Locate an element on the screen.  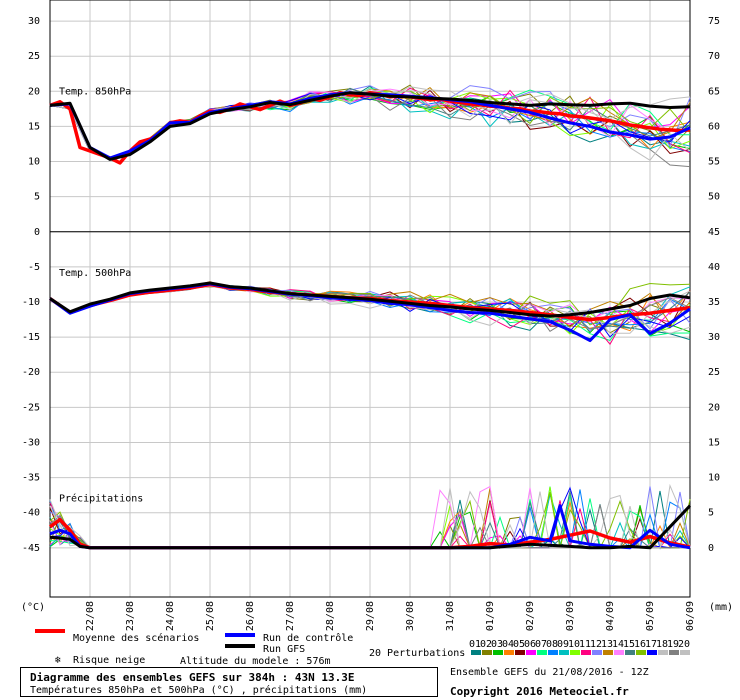
perturbation-number: 06 is located at coordinates (530, 644).